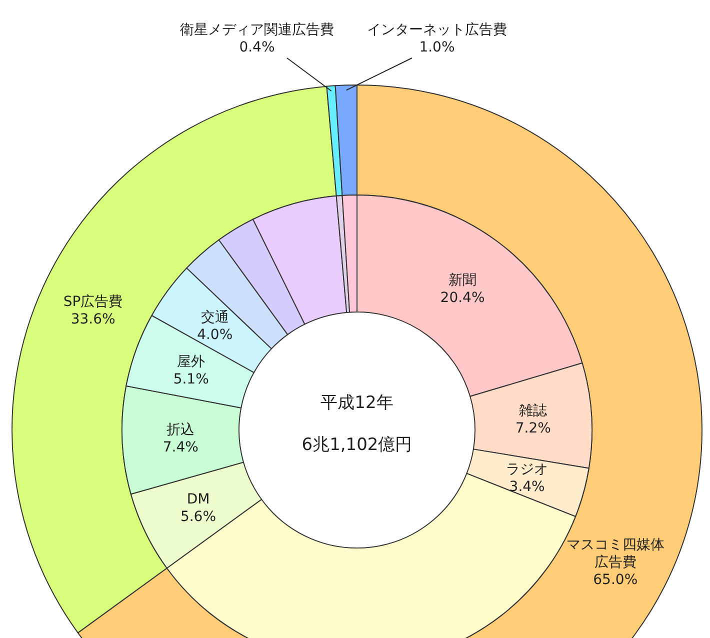 The height and width of the screenshot is (638, 710). I want to click on data-label: 5.6%, so click(198, 516).